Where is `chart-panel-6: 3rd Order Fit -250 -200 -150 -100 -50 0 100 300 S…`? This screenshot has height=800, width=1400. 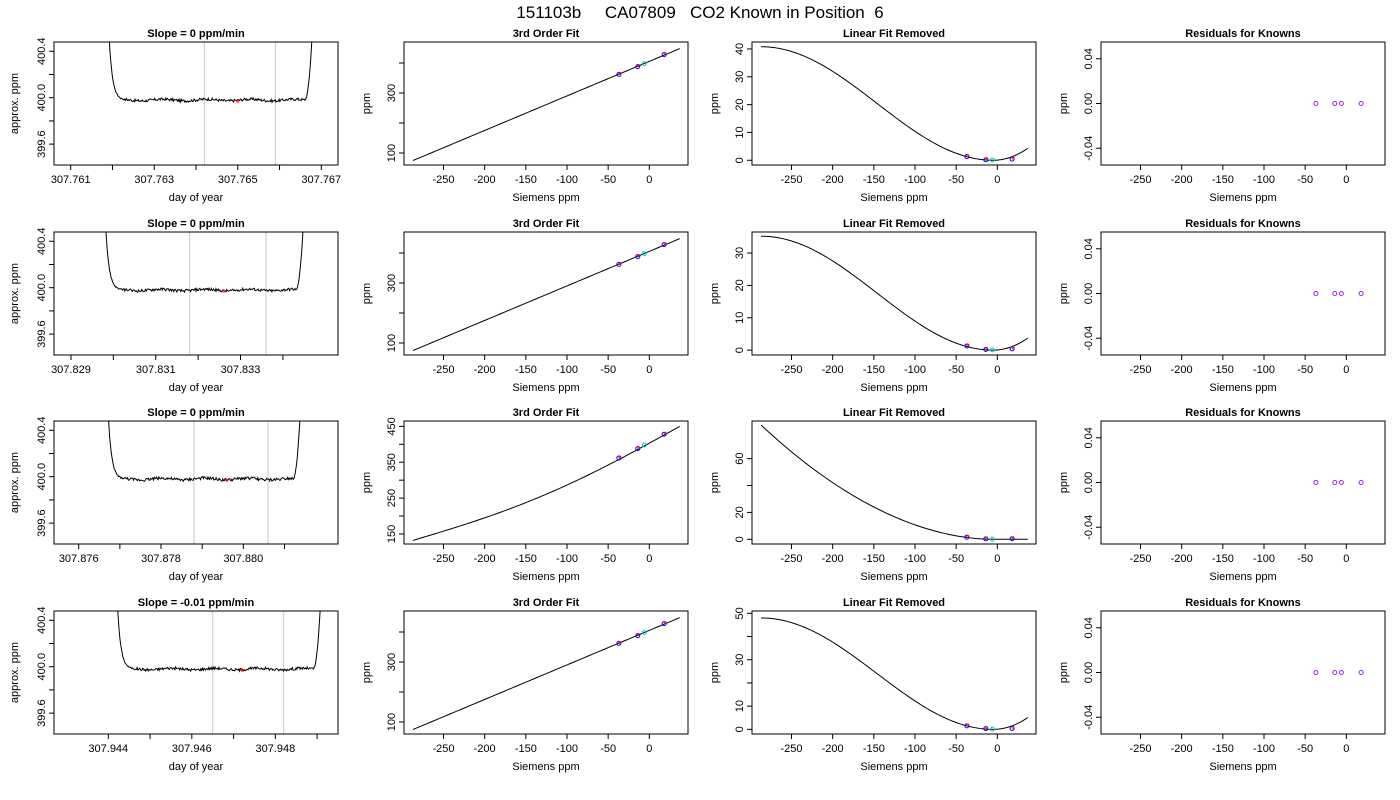 chart-panel-6: 3rd Order Fit -250 -200 -150 -100 -50 0 100 300 S… is located at coordinates (525, 306).